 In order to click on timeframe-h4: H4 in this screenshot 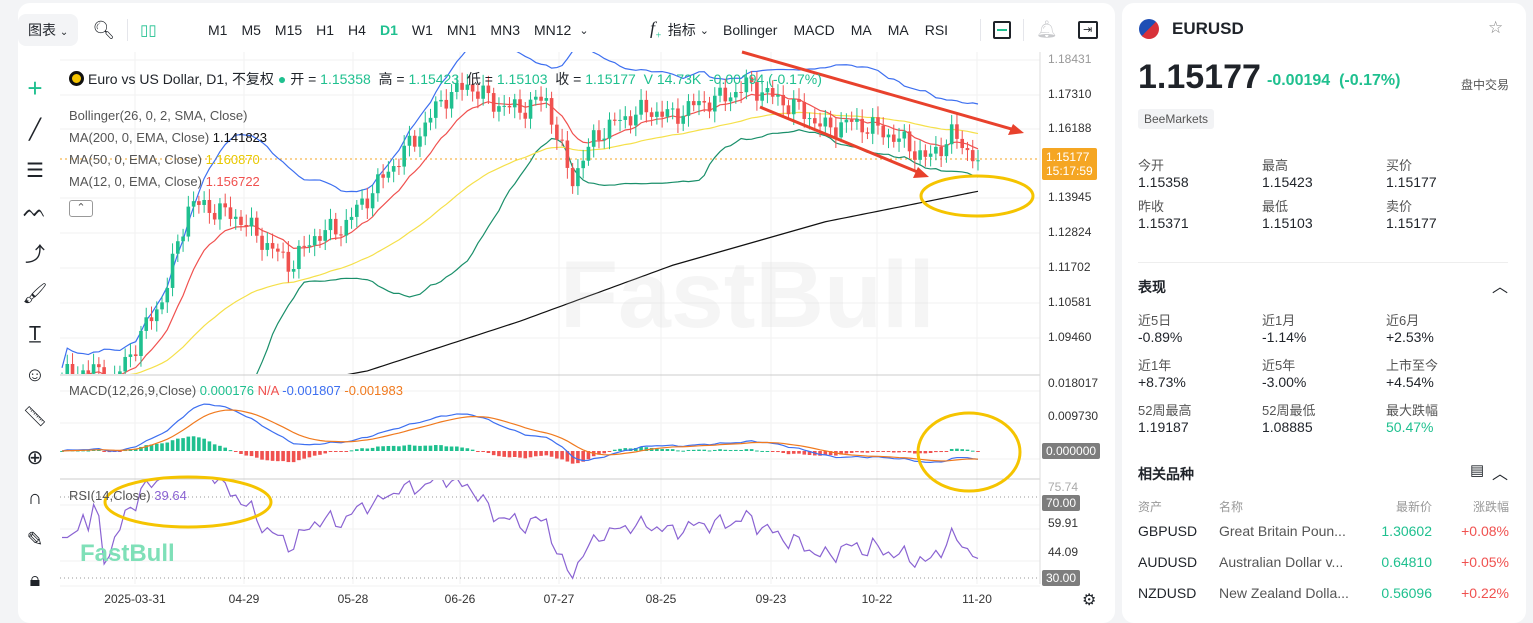, I will do `click(357, 30)`.